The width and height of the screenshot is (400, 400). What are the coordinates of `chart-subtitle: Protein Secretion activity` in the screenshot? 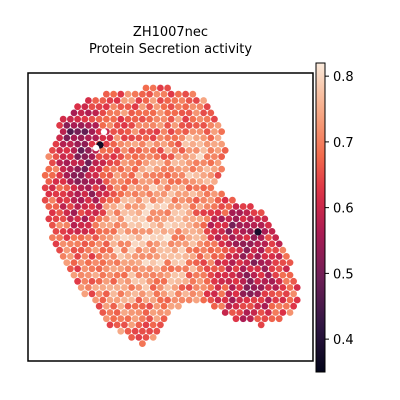 It's located at (170, 49).